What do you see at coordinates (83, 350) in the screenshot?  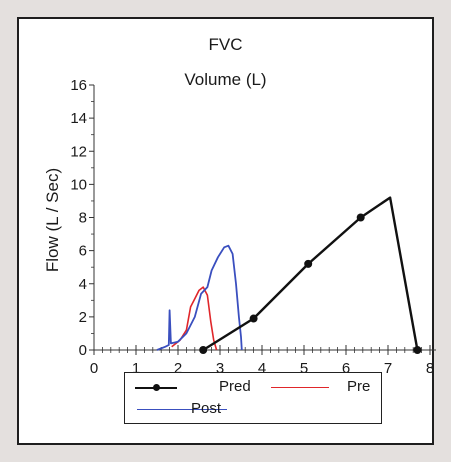 I see `y-tick-label: 0` at bounding box center [83, 350].